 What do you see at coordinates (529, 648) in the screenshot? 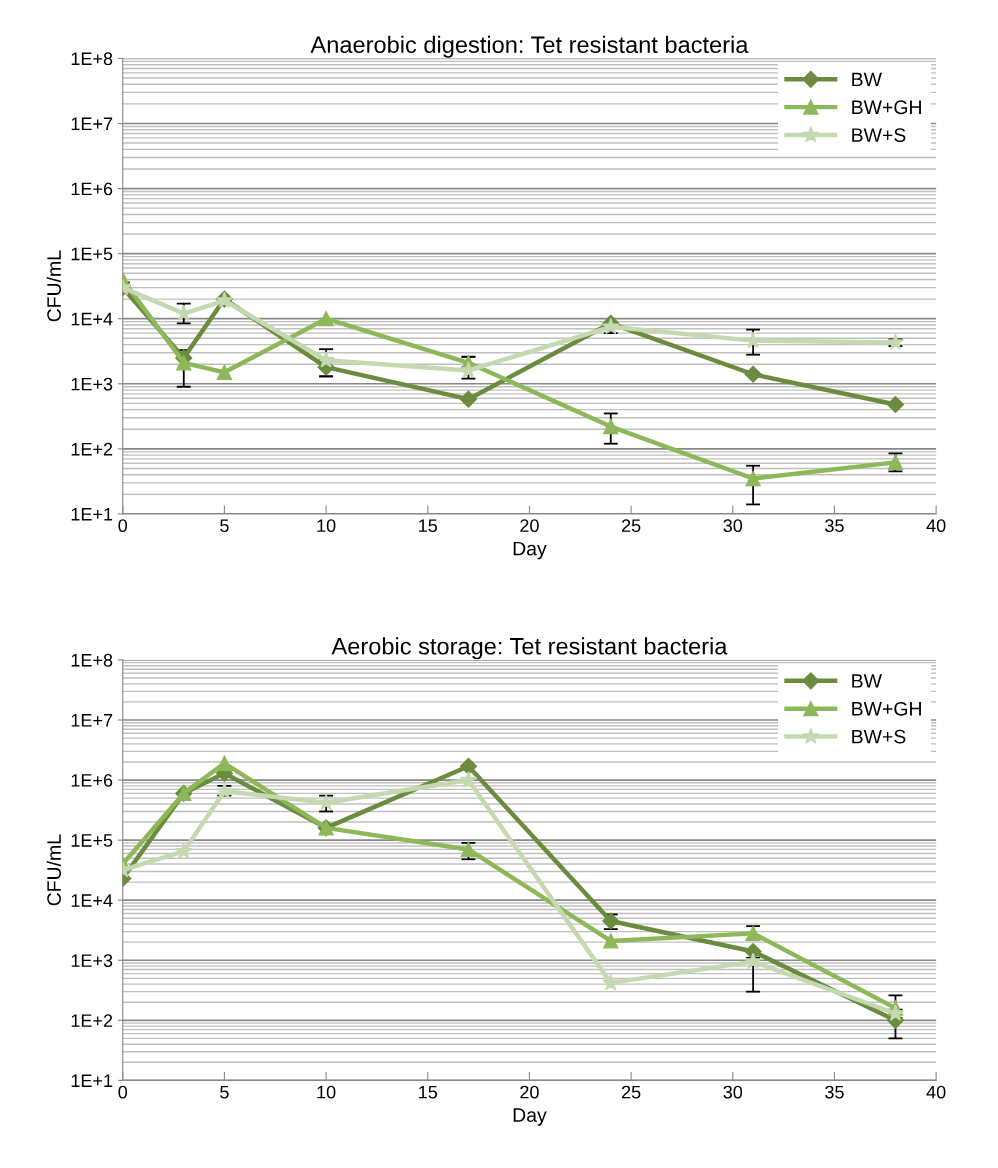
I see `chart-title: Aerobic storage: Tet resistant bacteria` at bounding box center [529, 648].